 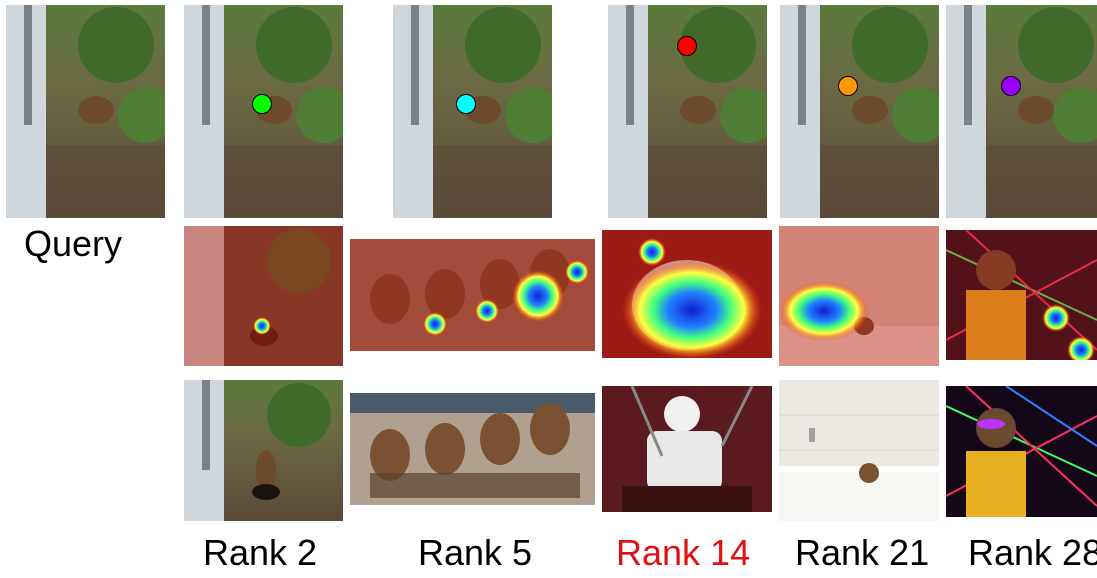 What do you see at coordinates (85, 111) in the screenshot?
I see `query-image` at bounding box center [85, 111].